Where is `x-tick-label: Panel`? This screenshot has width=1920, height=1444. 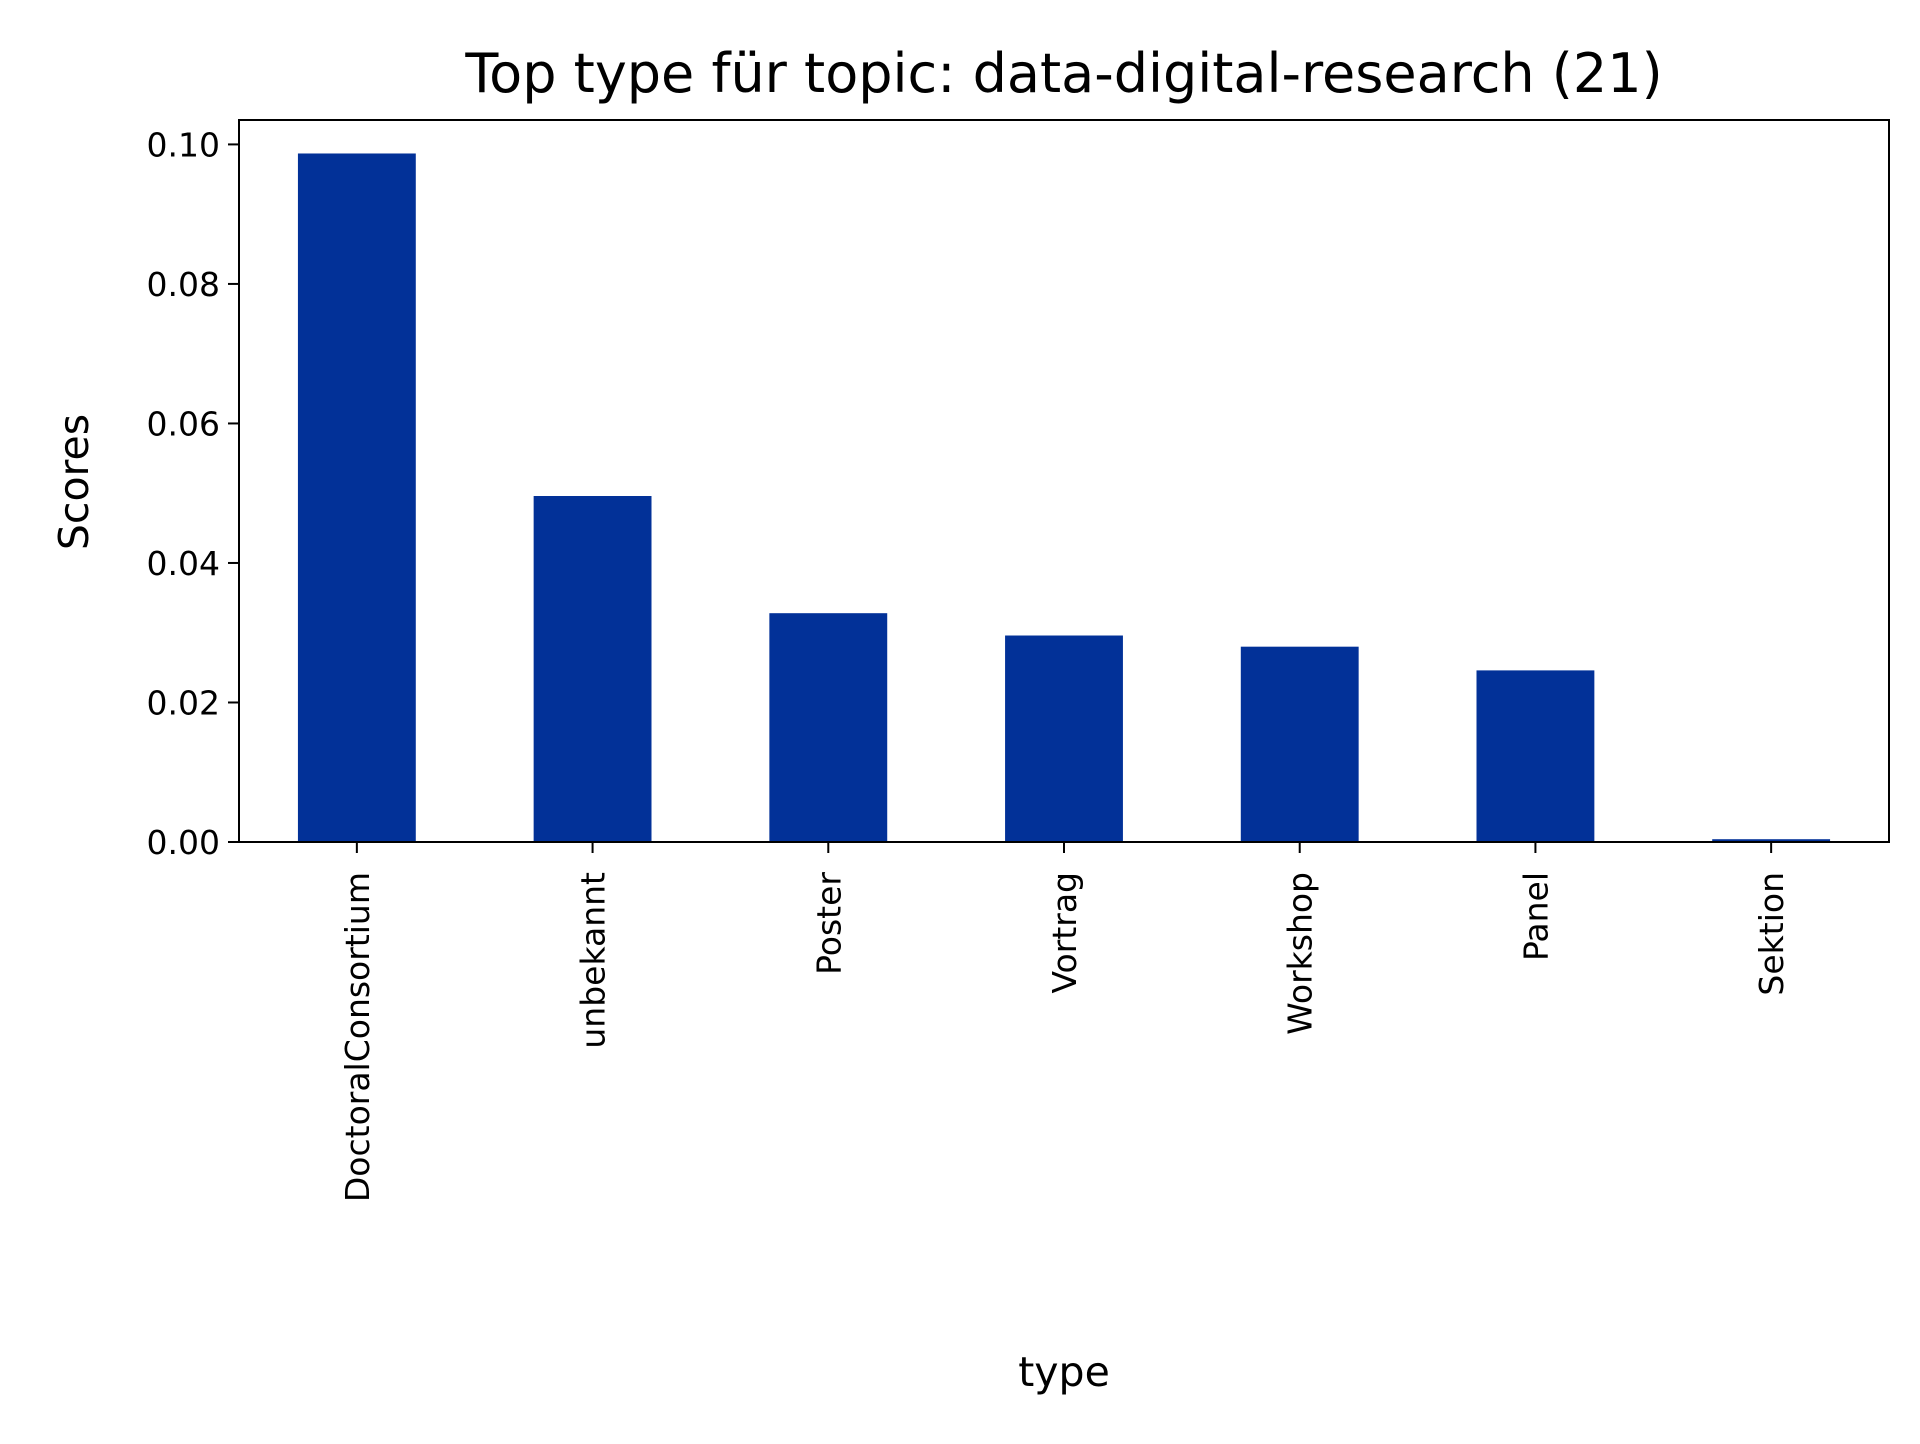 x-tick-label: Panel is located at coordinates (1535, 916).